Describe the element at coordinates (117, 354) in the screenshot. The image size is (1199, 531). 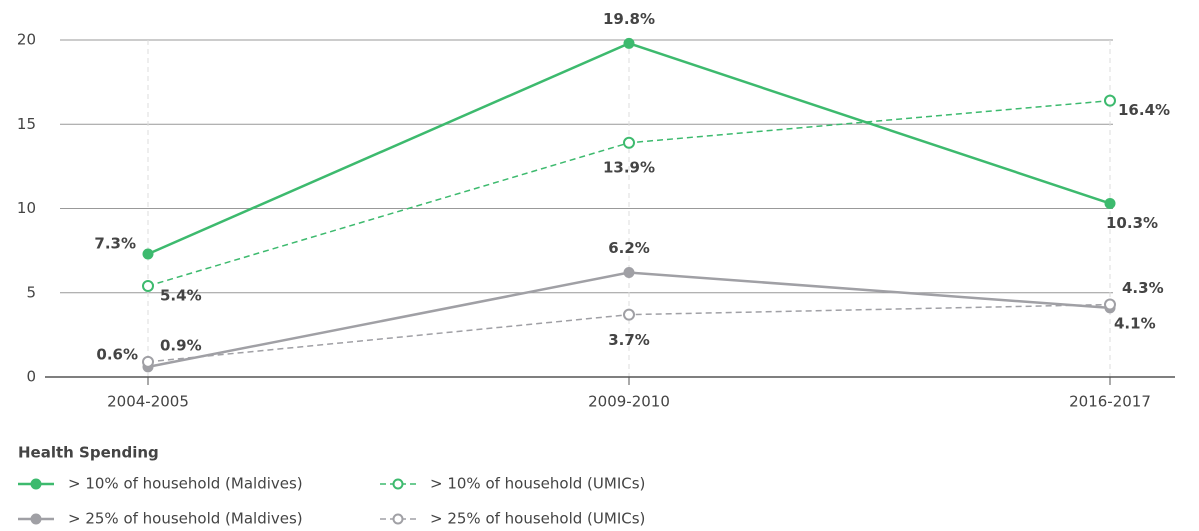
I see `data-label: 0.6%` at that location.